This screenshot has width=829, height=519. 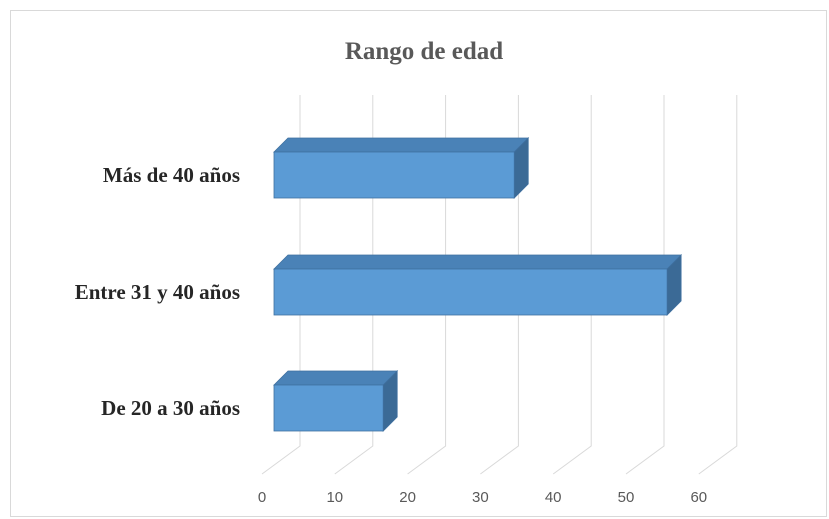 What do you see at coordinates (553, 497) in the screenshot?
I see `x-tick-label: 40` at bounding box center [553, 497].